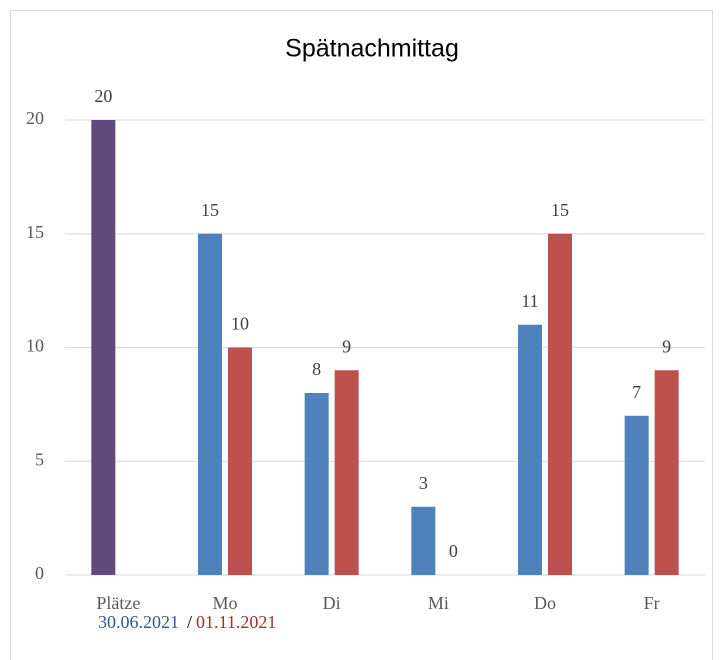 The width and height of the screenshot is (723, 660). What do you see at coordinates (652, 603) in the screenshot?
I see `x-tick-label: Fr` at bounding box center [652, 603].